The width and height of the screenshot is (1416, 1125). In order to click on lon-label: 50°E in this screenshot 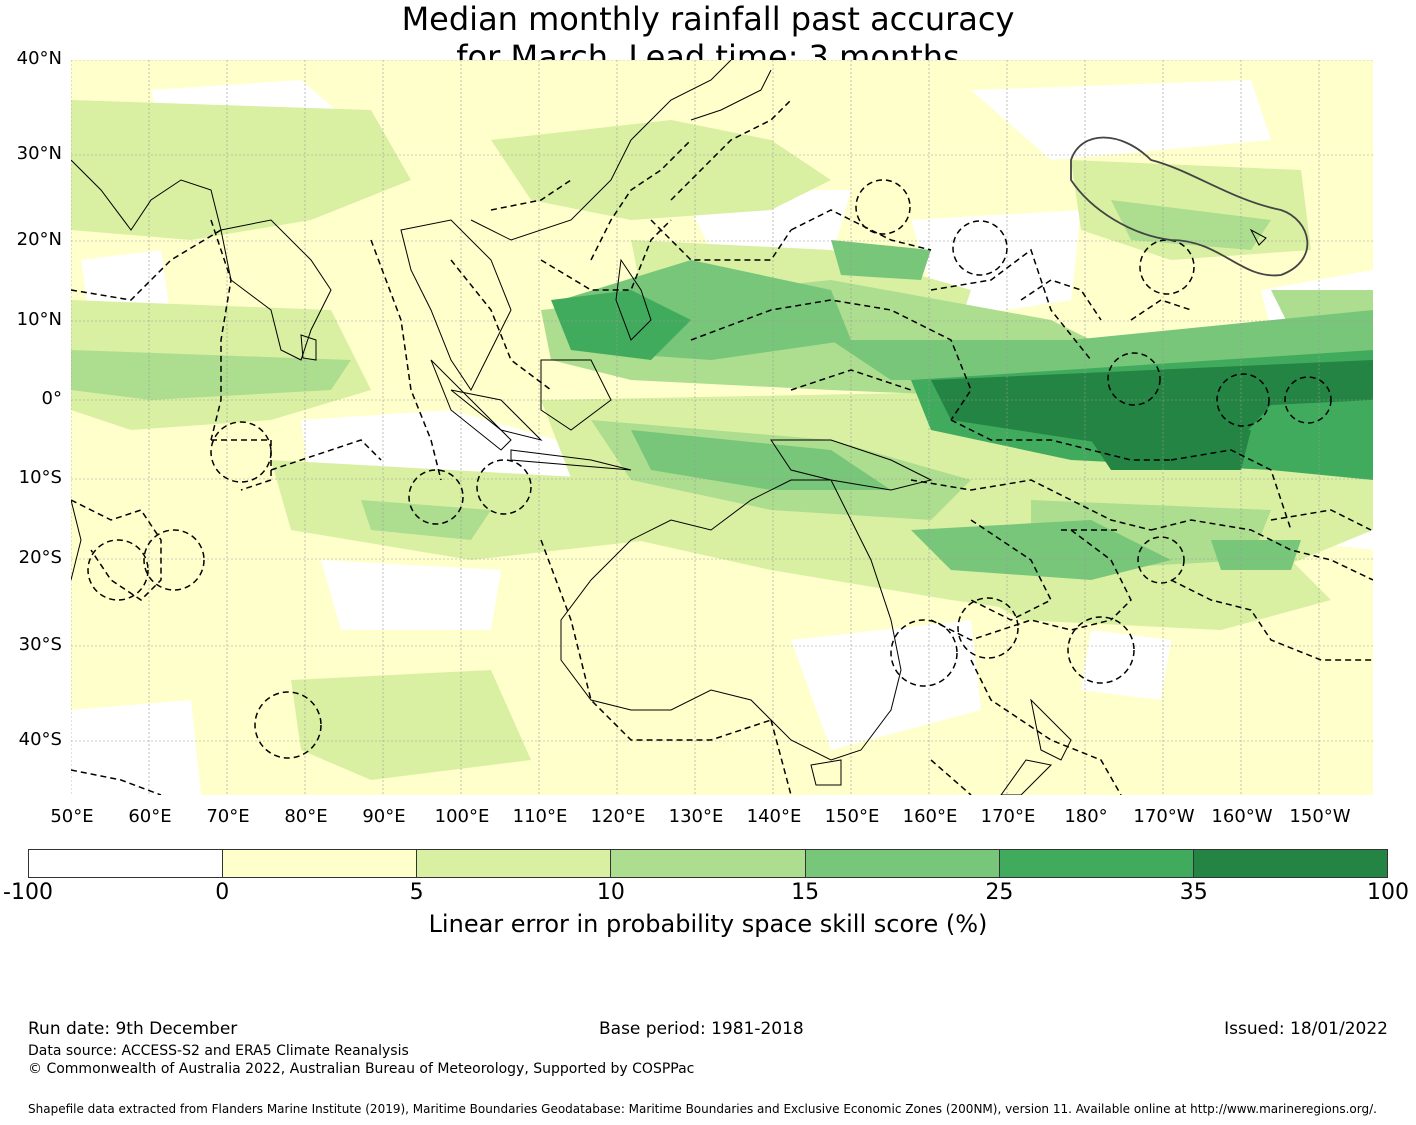, I will do `click(72, 816)`.